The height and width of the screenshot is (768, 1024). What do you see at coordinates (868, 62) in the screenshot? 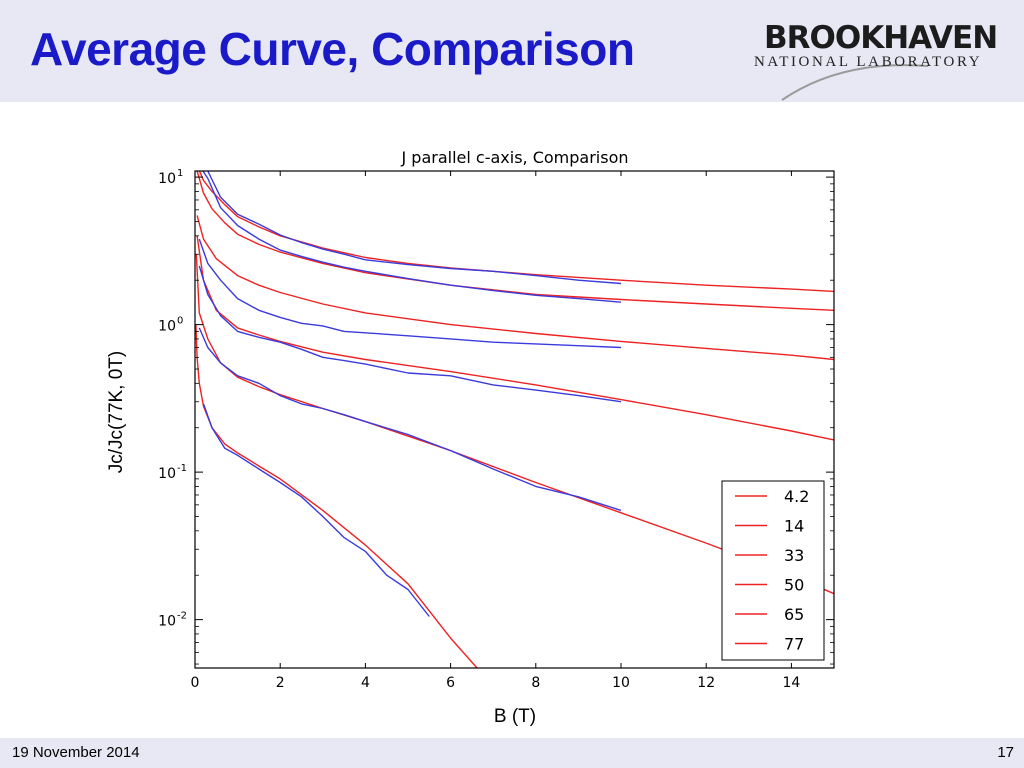
I see `logo-subtitle: NATIONAL LABORATORY` at bounding box center [868, 62].